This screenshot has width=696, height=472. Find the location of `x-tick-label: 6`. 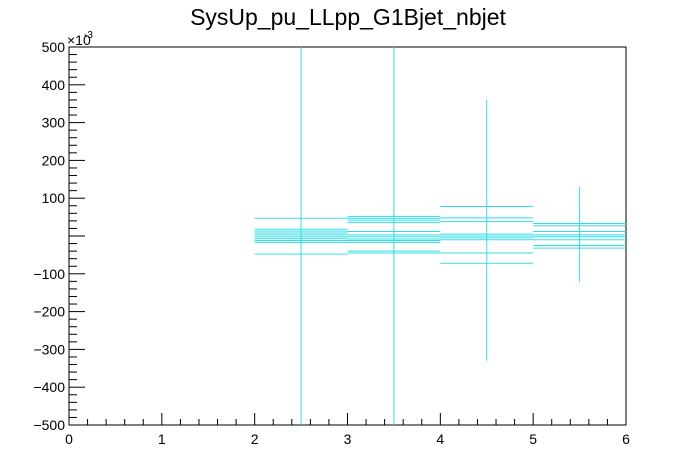

x-tick-label: 6 is located at coordinates (626, 439).